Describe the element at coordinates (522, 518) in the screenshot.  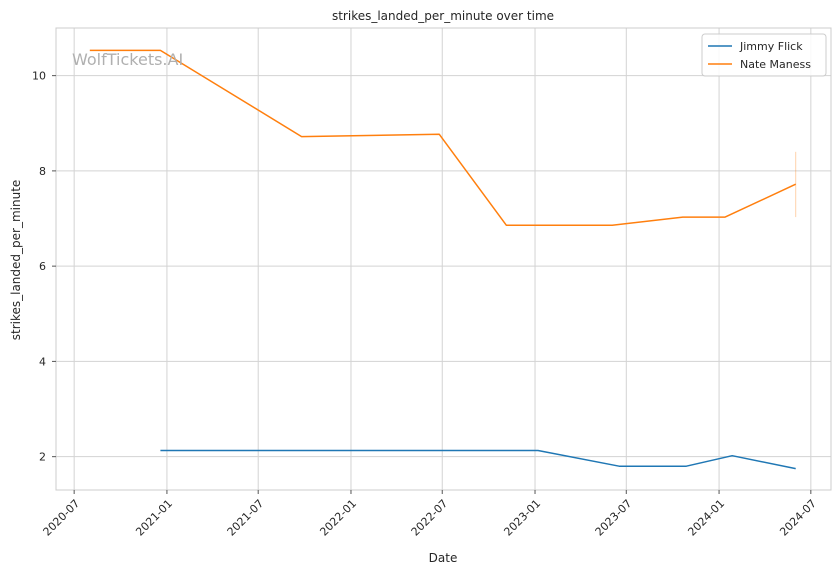
I see `x-tick-label: 2023-01` at that location.